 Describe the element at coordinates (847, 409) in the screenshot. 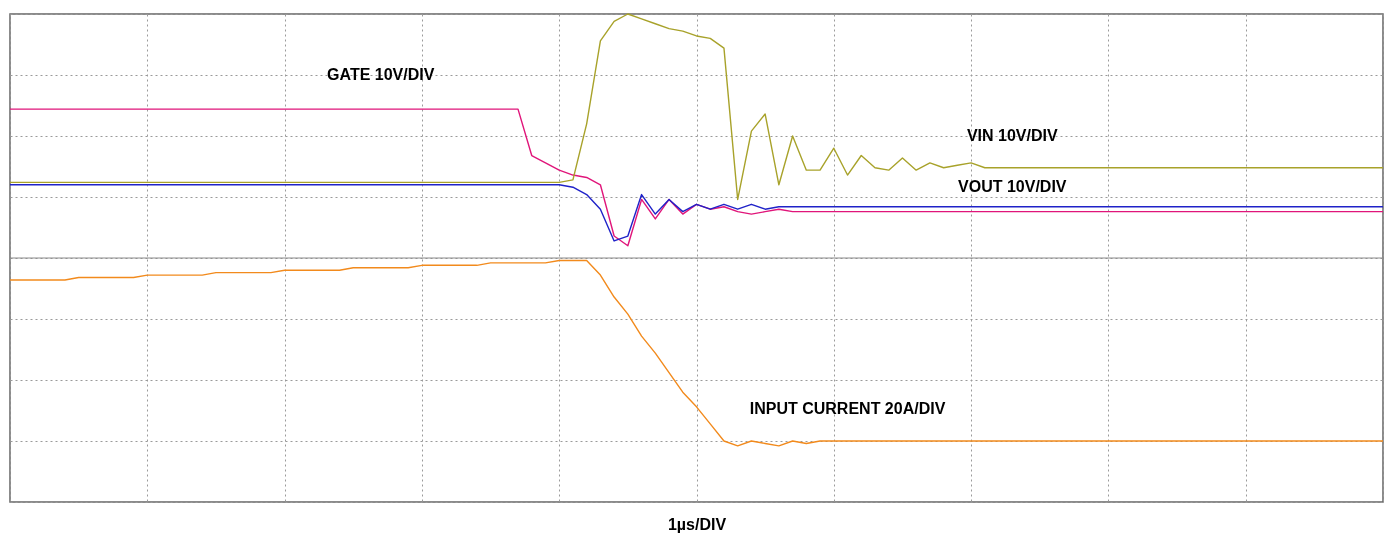

I see `series-label: INPUT CURRENT 20A/DIV` at that location.